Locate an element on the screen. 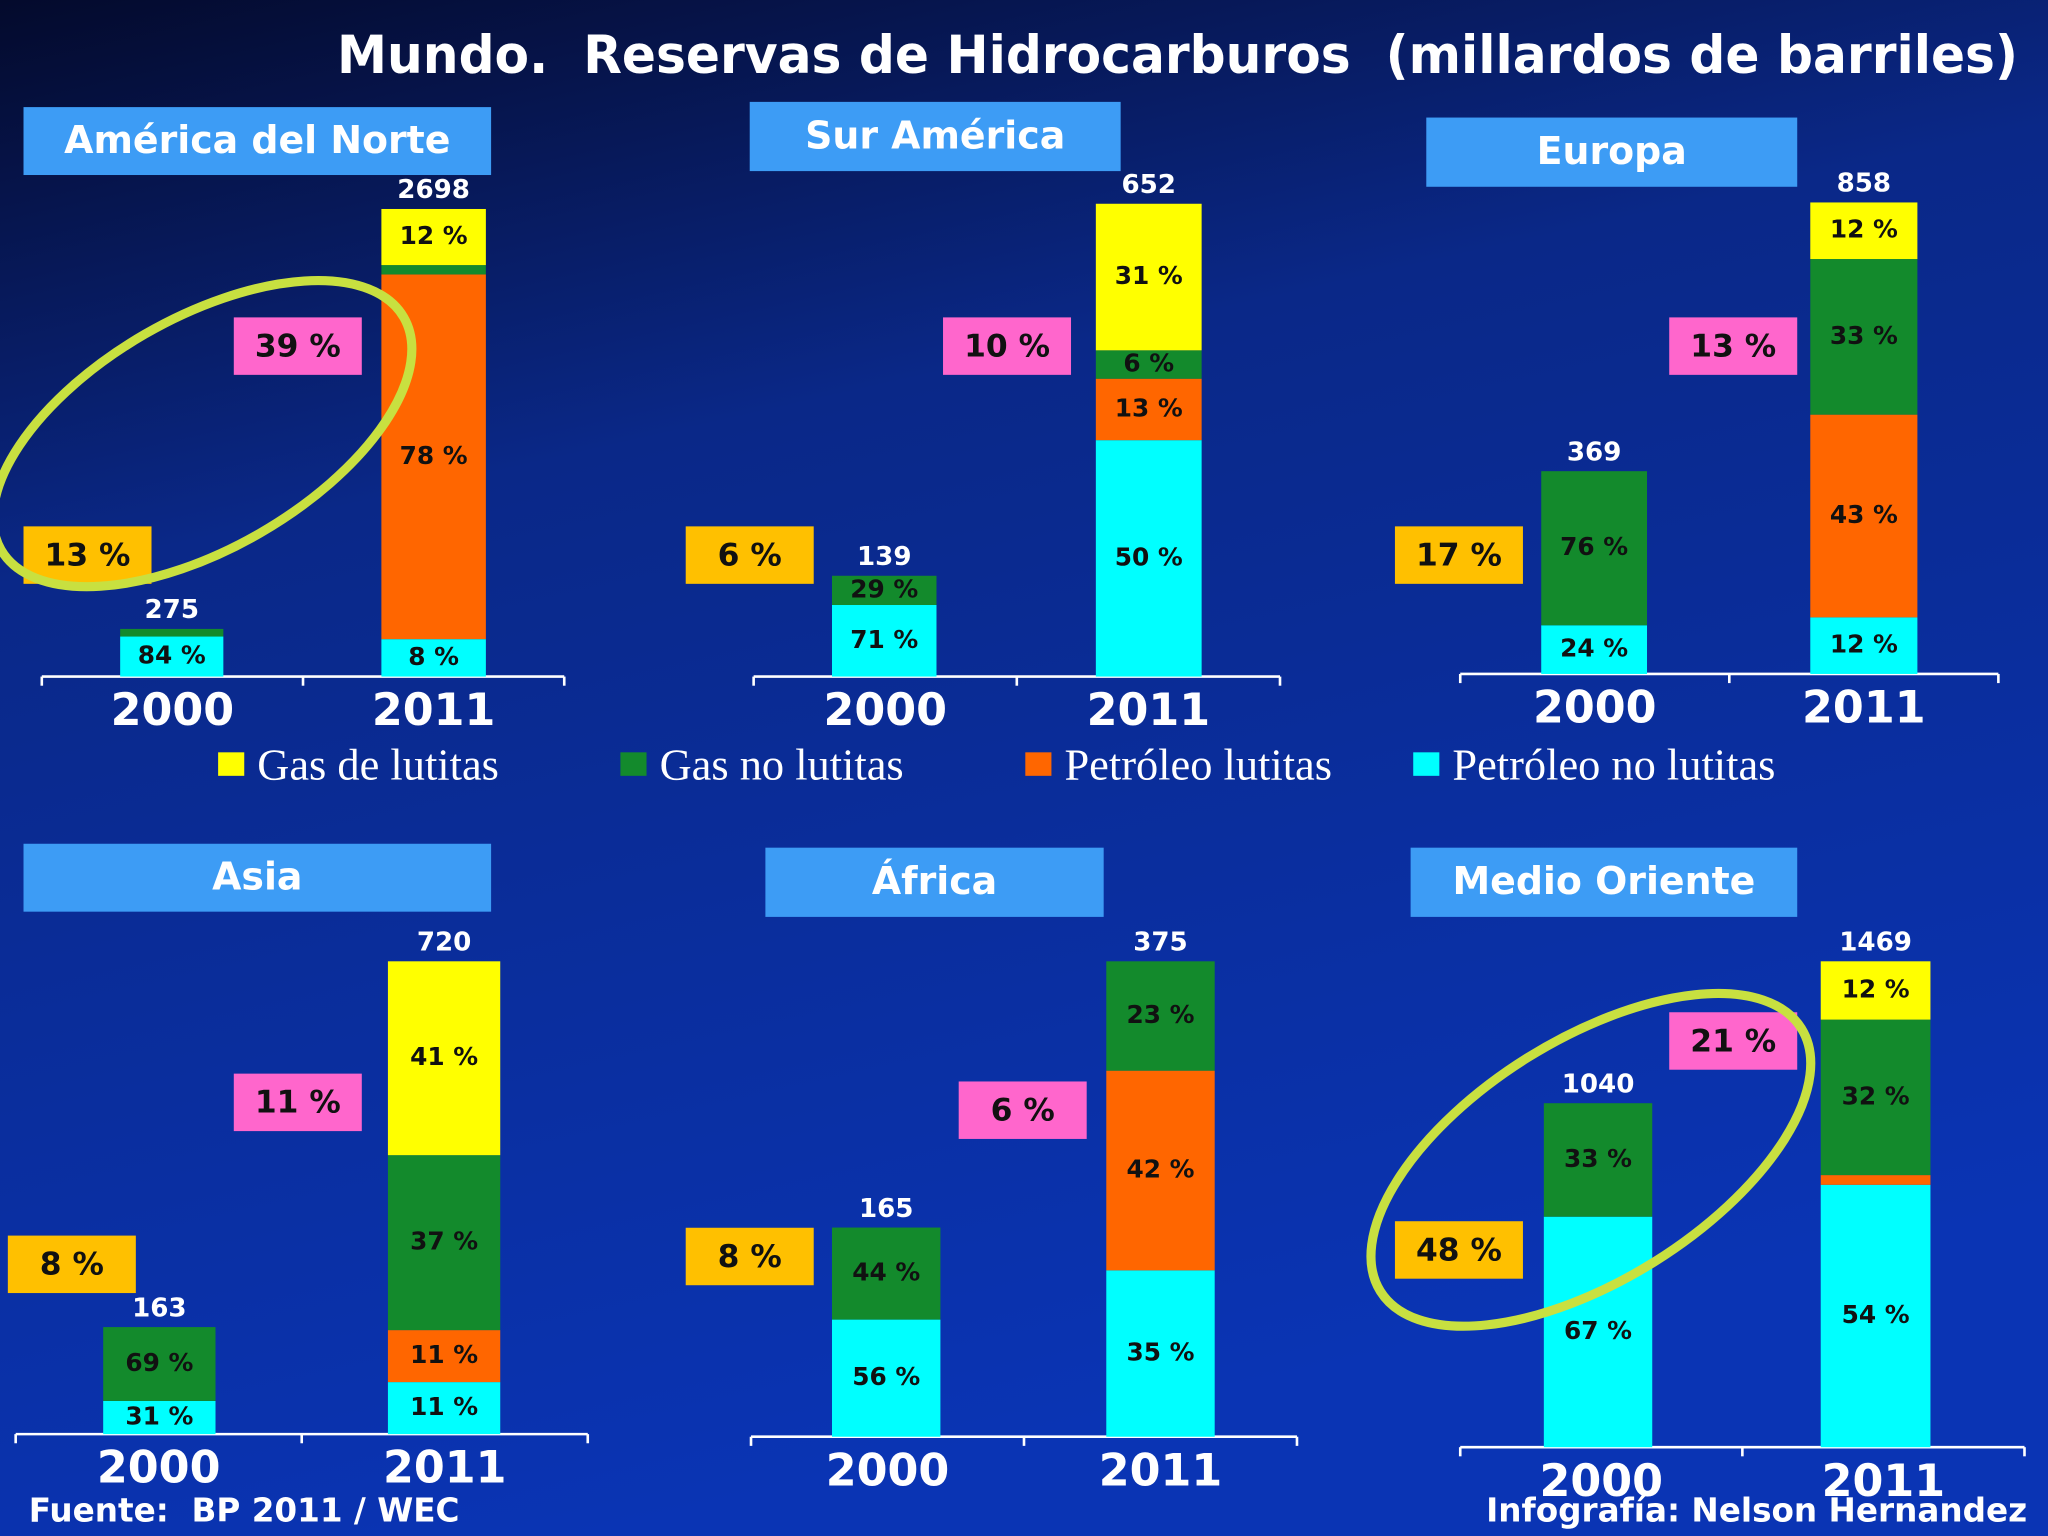 The width and height of the screenshot is (2048, 1536). panel-title: Asia is located at coordinates (257, 877).